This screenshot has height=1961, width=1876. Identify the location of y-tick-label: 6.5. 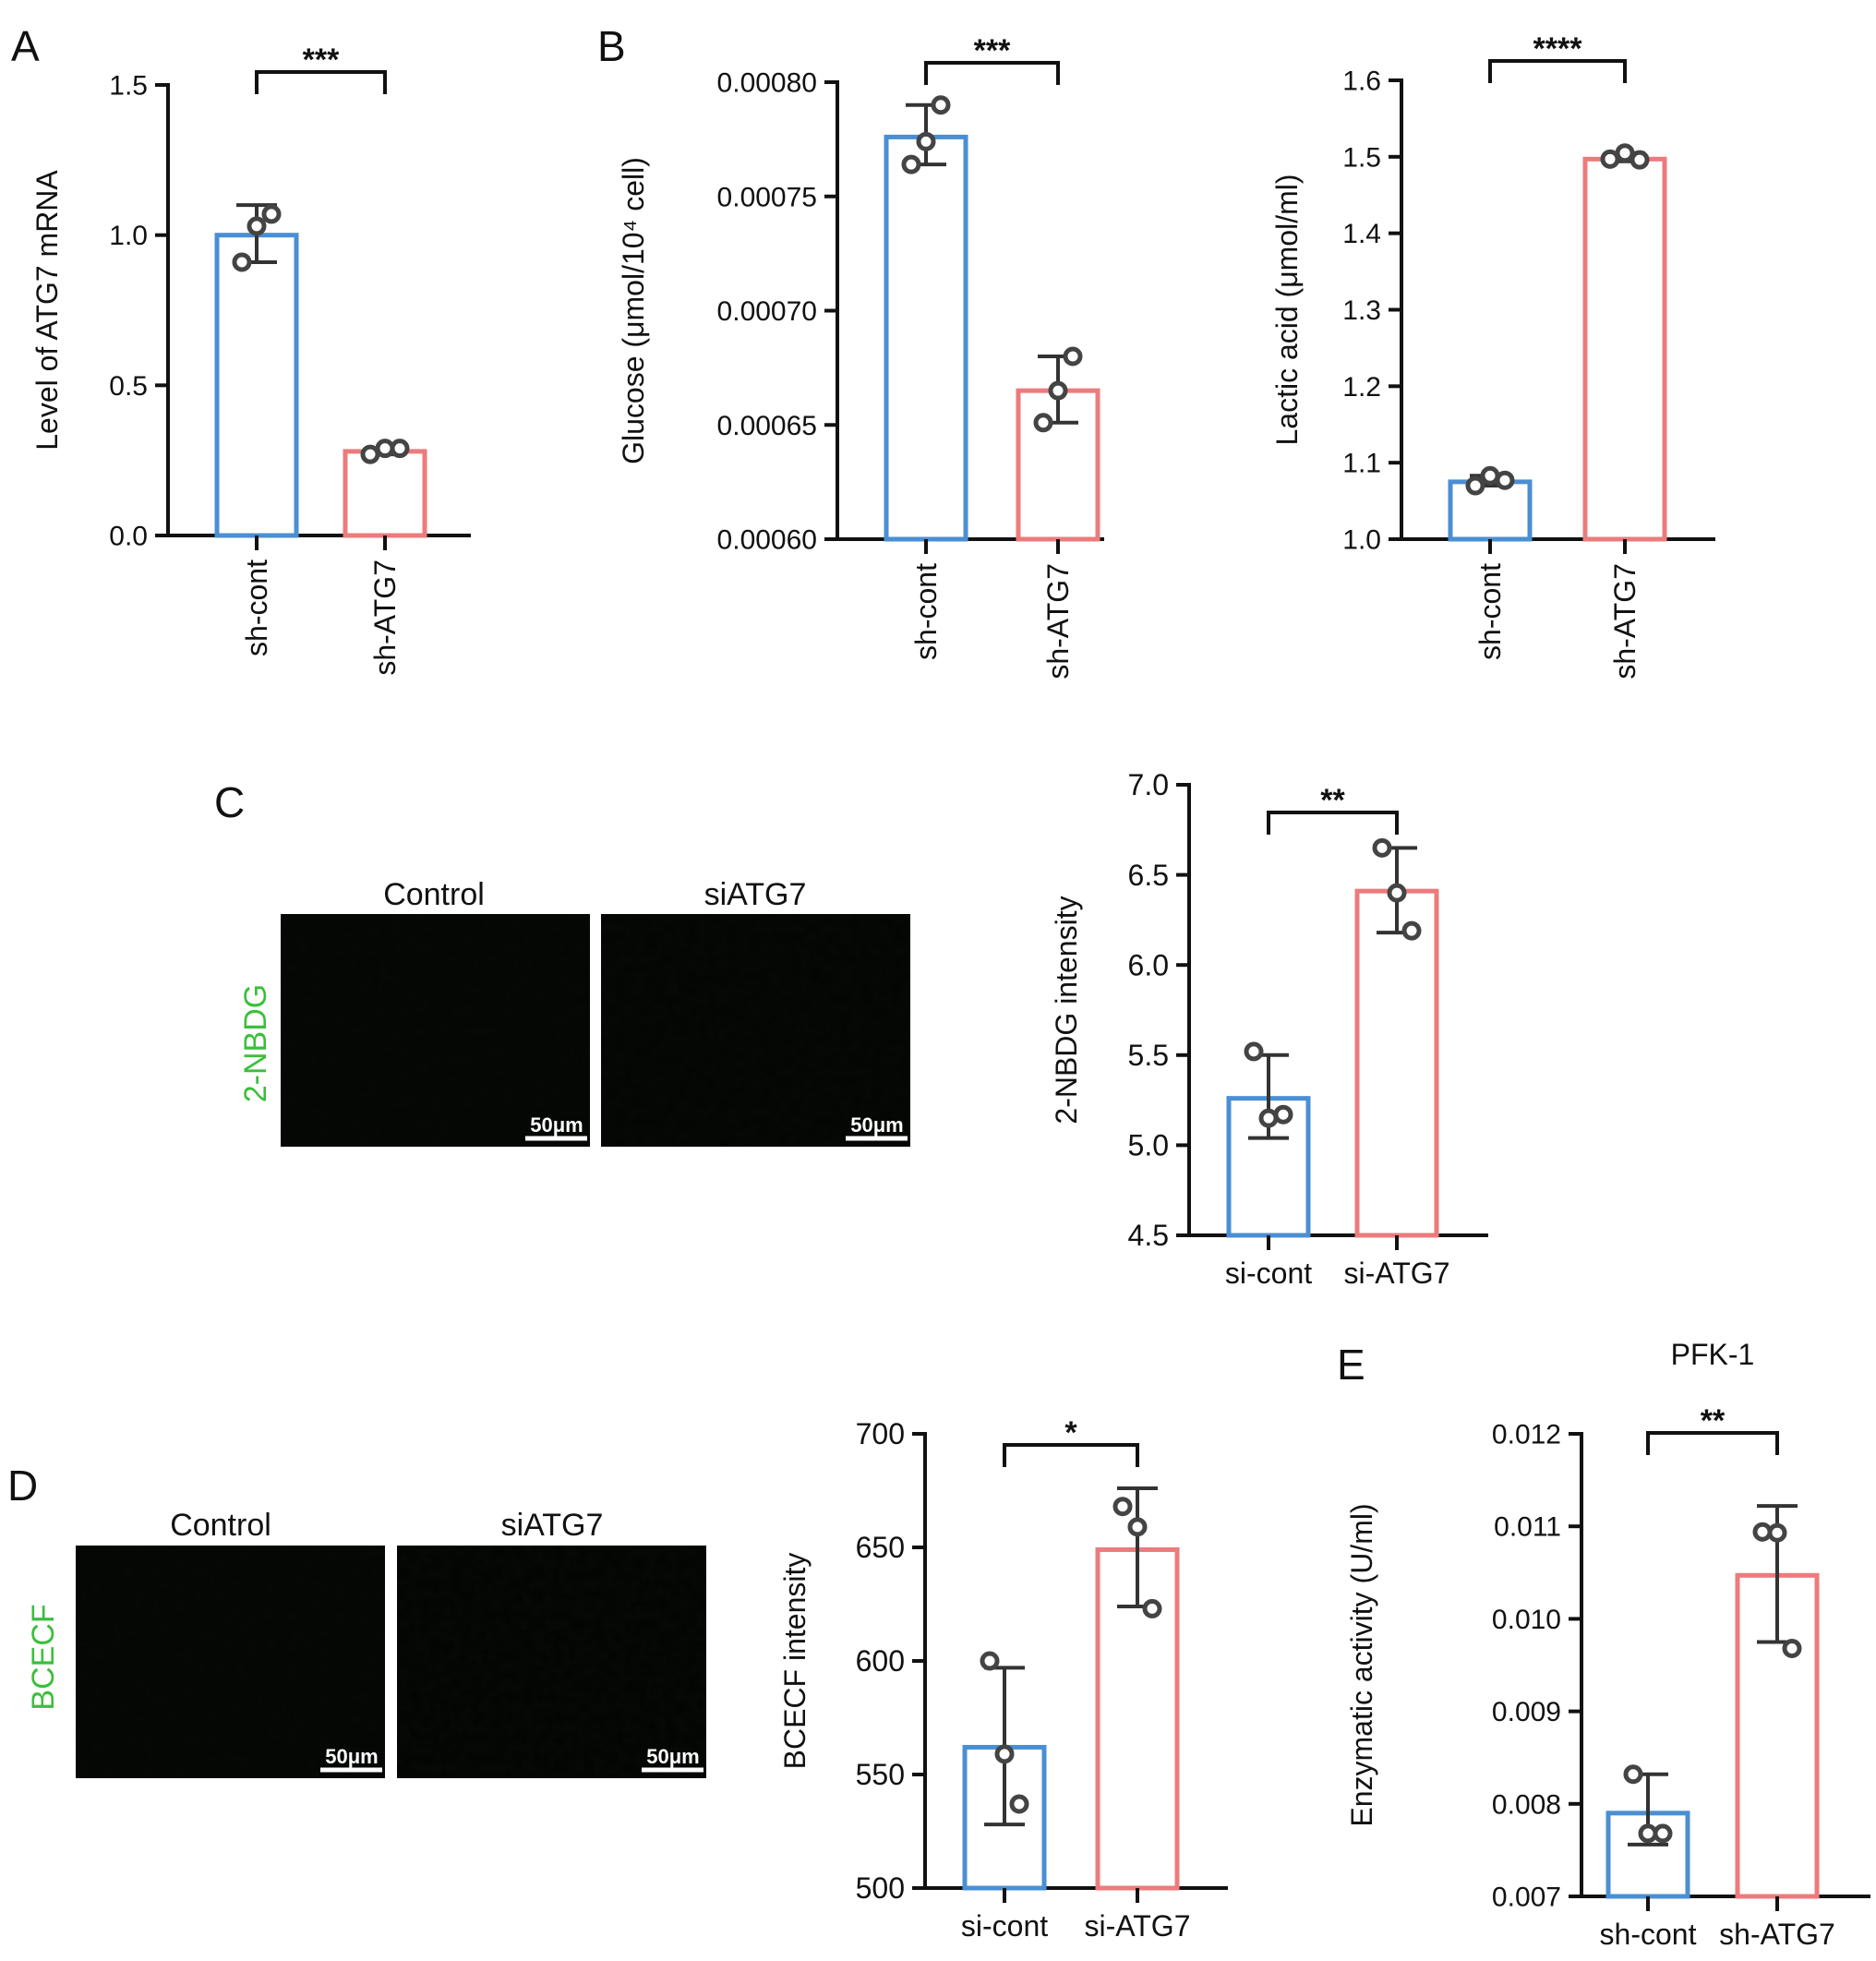
(1148, 876).